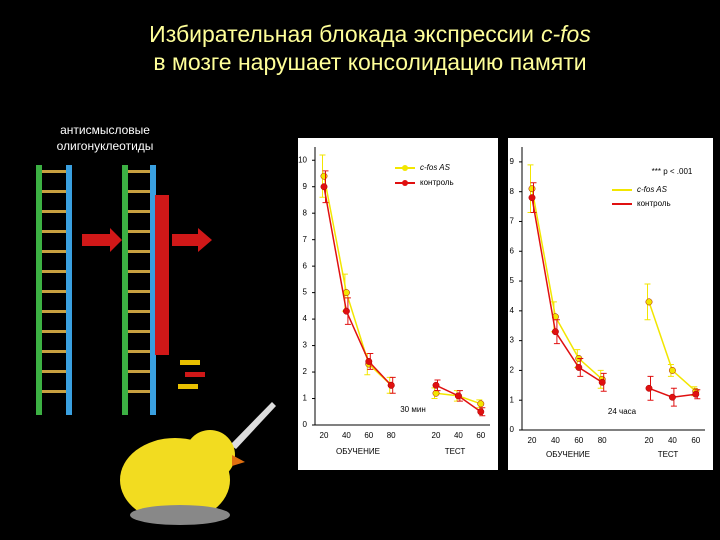 This screenshot has height=540, width=720. What do you see at coordinates (286, 290) in the screenshot?
I see `y-axis-label: ЧИСЛО ОШИБОК` at bounding box center [286, 290].